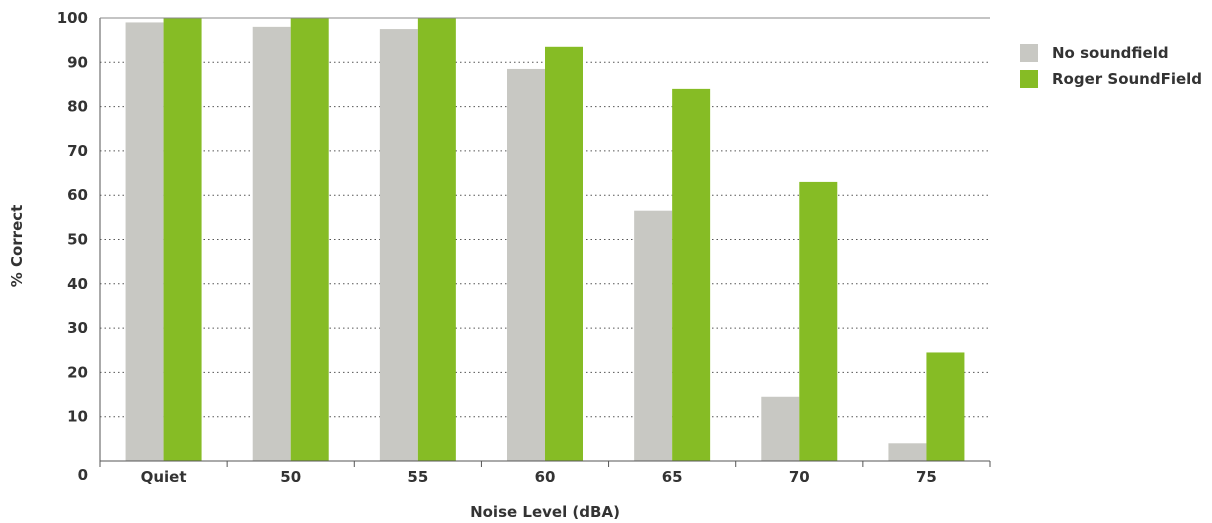 The image size is (1212, 523). I want to click on x-tick-label: 60, so click(545, 477).